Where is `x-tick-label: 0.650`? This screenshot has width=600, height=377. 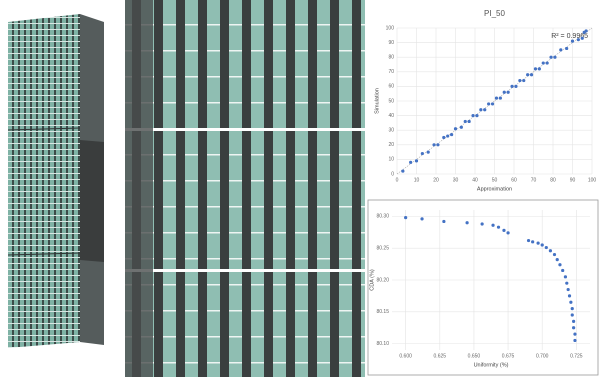 x-tick-label: 0.650 is located at coordinates (474, 356).